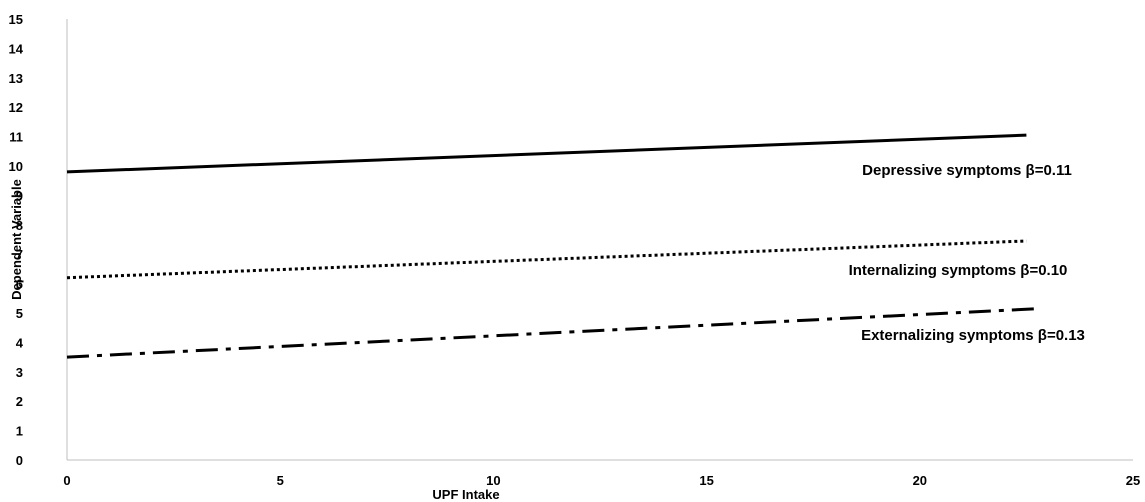 Image resolution: width=1145 pixels, height=502 pixels. What do you see at coordinates (920, 480) in the screenshot?
I see `x-tick-label: 20` at bounding box center [920, 480].